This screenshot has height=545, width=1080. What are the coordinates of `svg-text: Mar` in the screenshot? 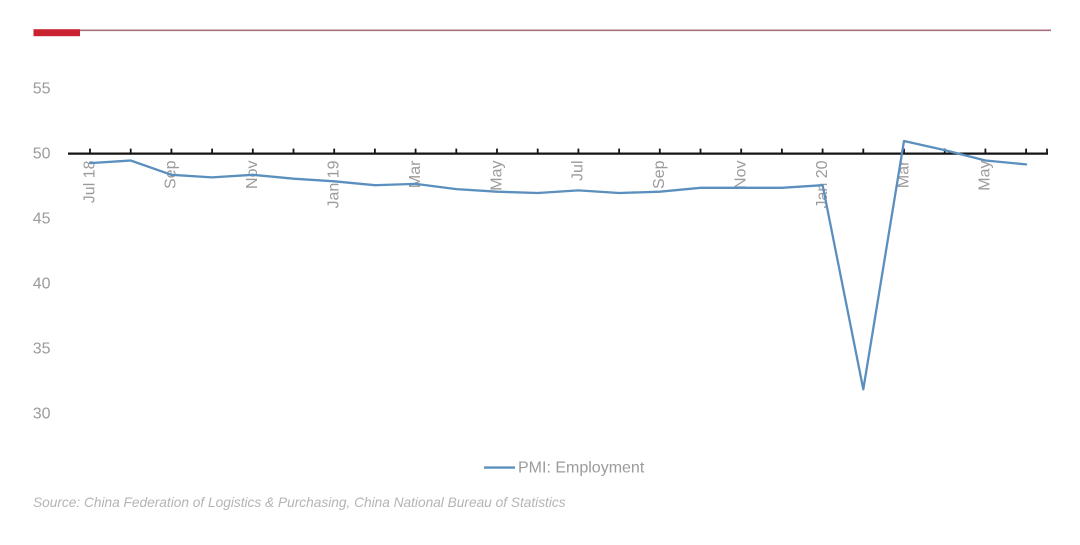 It's located at (415, 174).